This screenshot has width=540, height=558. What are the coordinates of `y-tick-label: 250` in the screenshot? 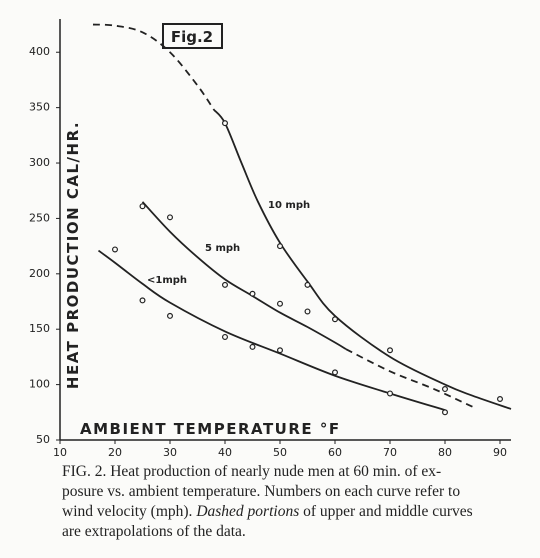 It's located at (39, 217).